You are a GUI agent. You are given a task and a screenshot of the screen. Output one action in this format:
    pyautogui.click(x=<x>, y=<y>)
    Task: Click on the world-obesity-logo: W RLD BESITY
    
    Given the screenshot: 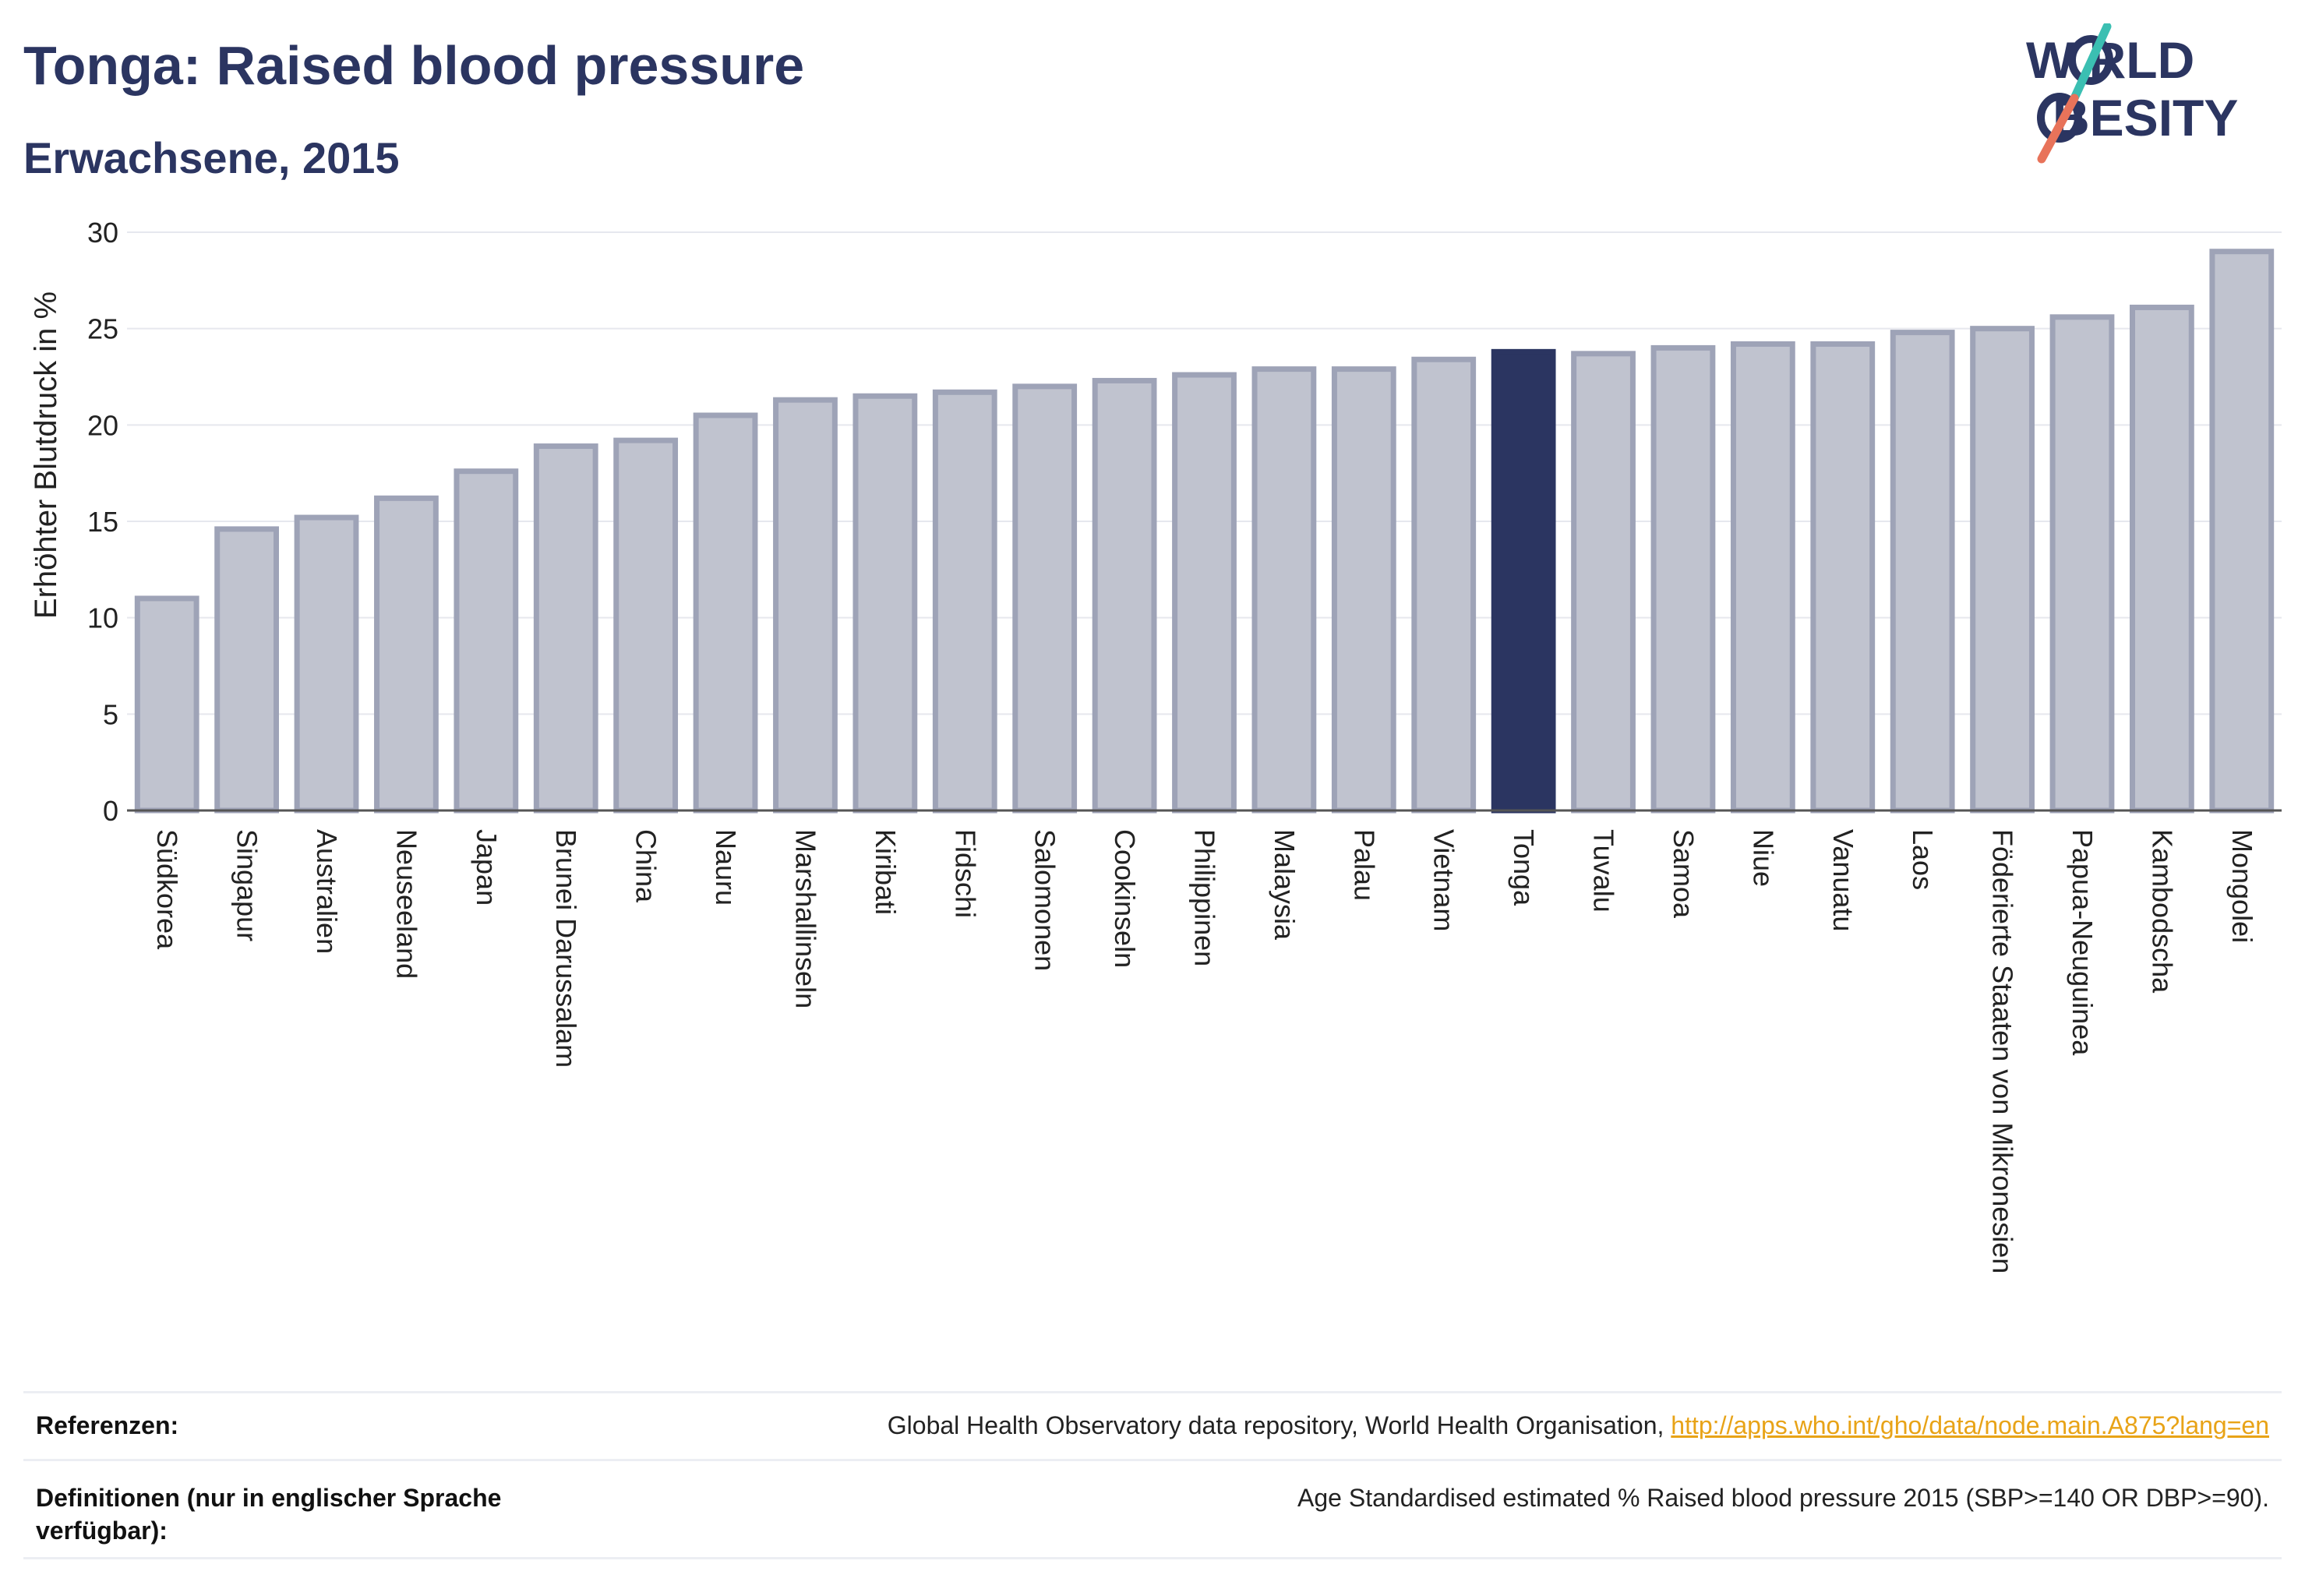 What is the action you would take?
    pyautogui.click(x=2132, y=93)
    